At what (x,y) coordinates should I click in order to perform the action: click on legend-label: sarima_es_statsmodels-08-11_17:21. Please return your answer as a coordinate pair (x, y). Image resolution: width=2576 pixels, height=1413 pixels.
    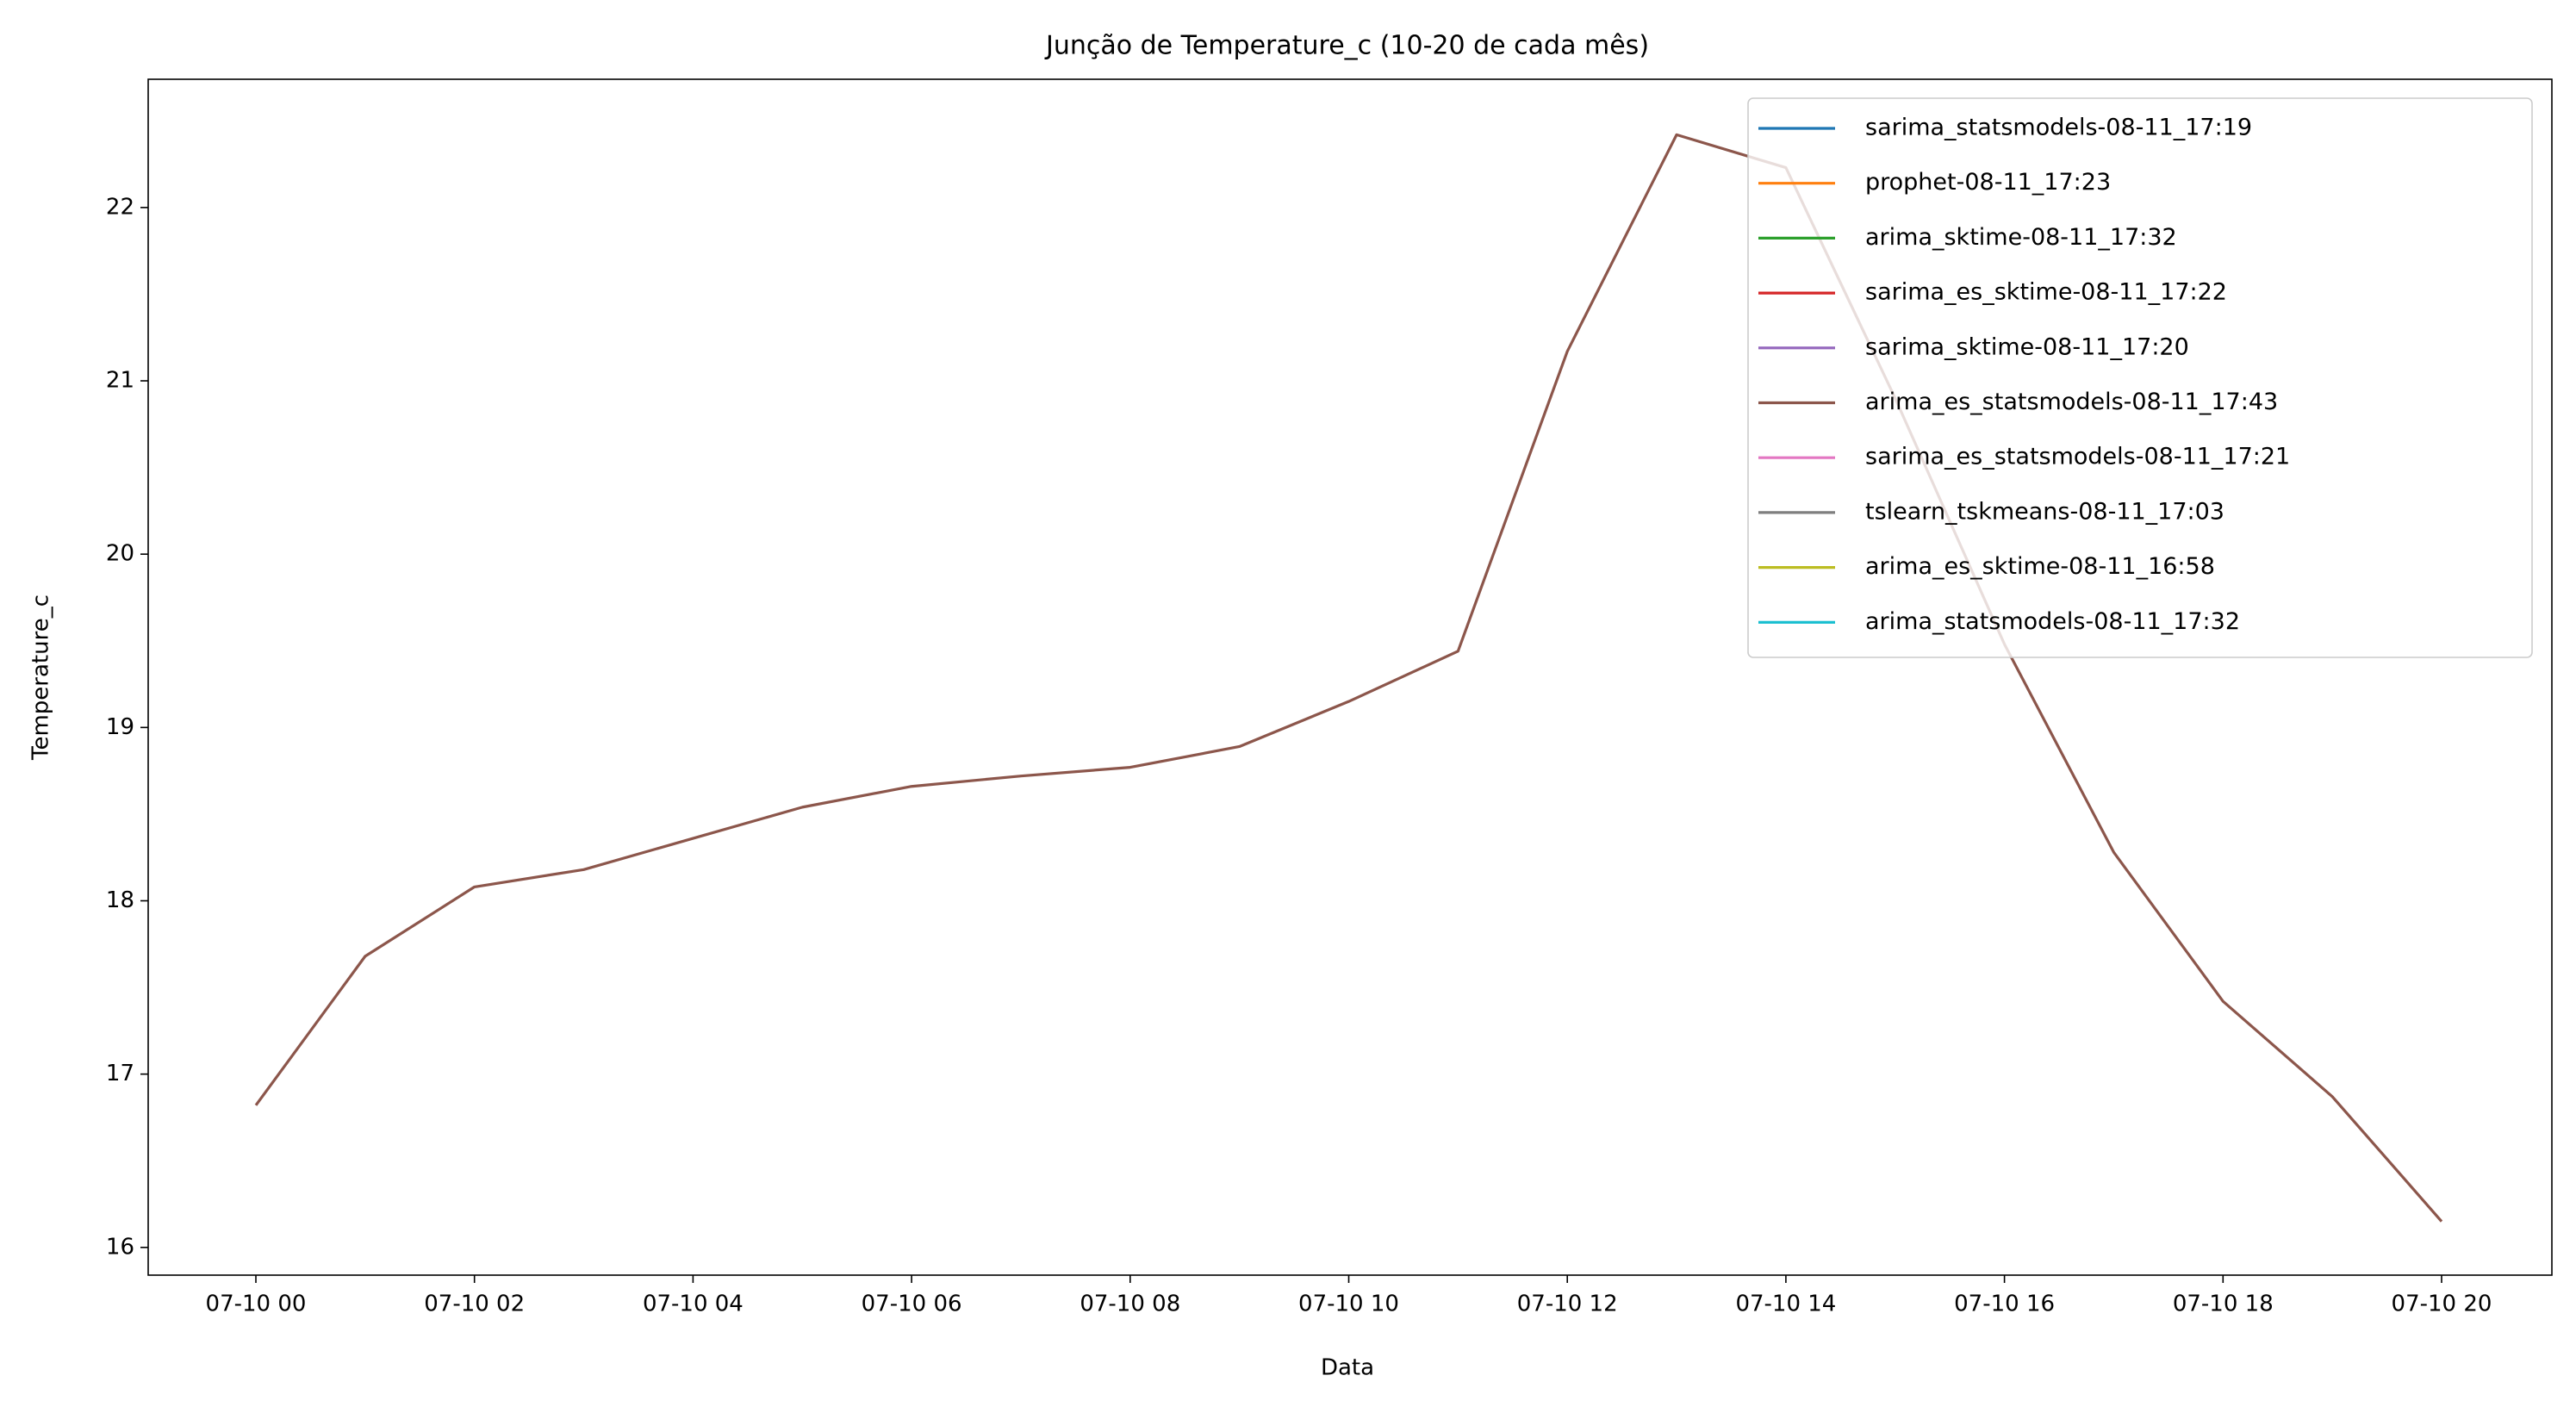
    Looking at the image, I should click on (2078, 457).